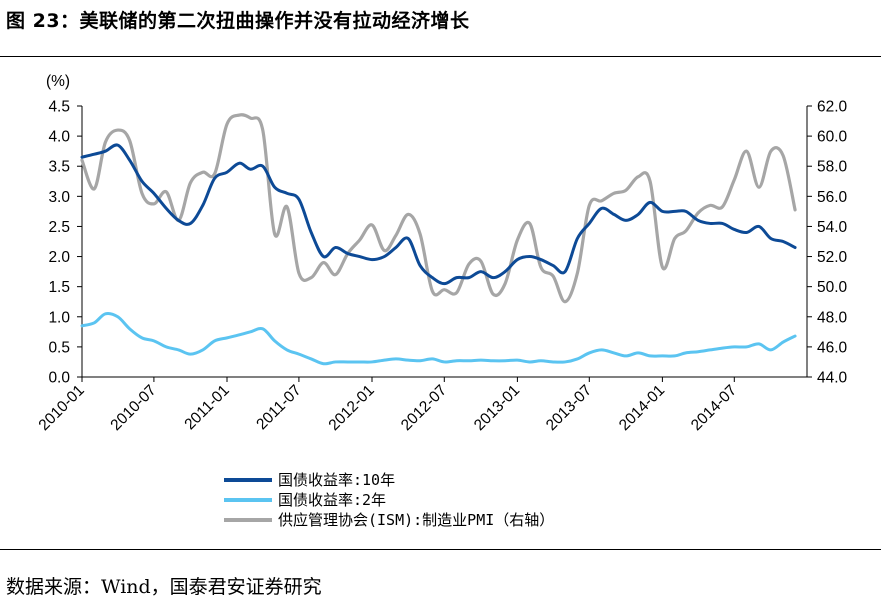 Image resolution: width=881 pixels, height=605 pixels. Describe the element at coordinates (58, 81) in the screenshot. I see `y-axis-left-unit: (%)` at that location.